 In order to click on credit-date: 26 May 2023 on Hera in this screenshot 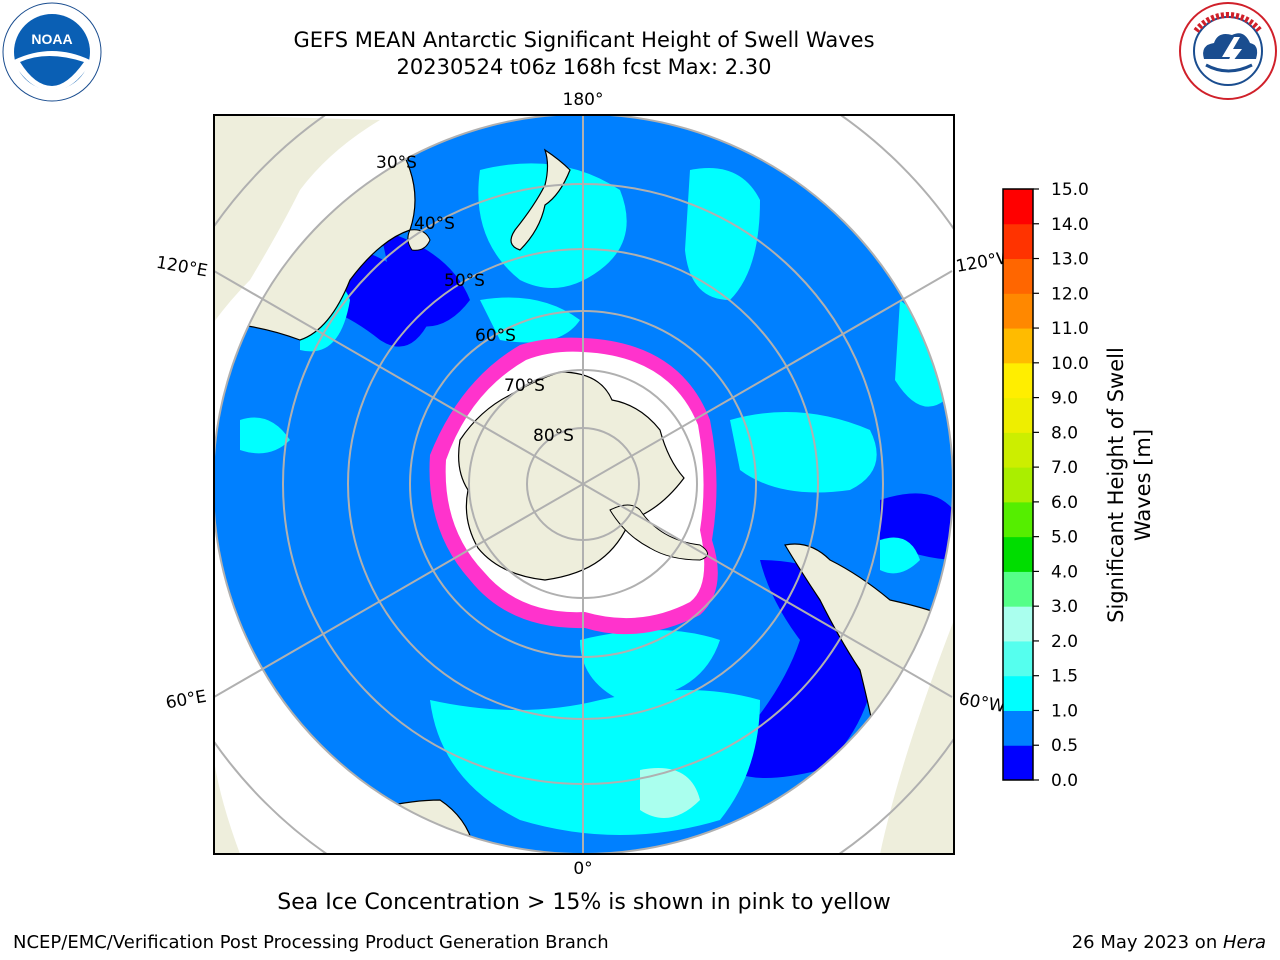, I will do `click(1169, 942)`.